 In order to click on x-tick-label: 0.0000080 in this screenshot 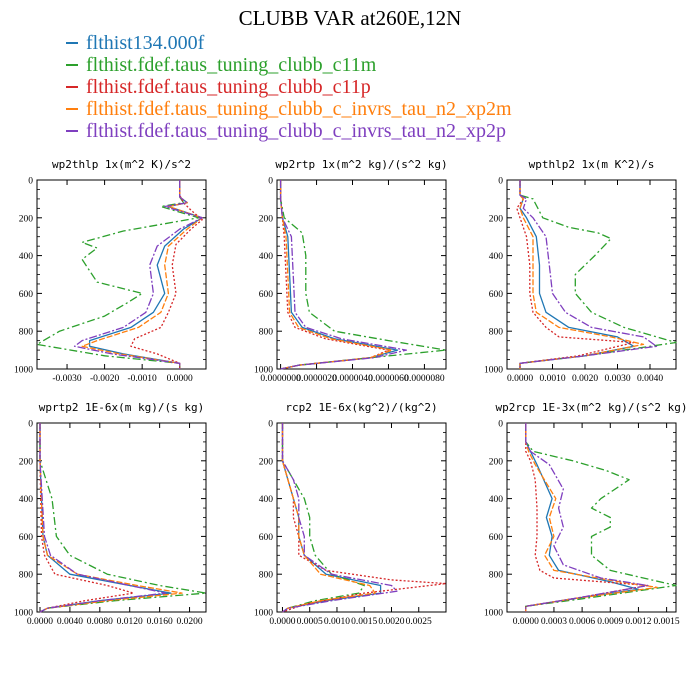, I will do `click(424, 379)`.